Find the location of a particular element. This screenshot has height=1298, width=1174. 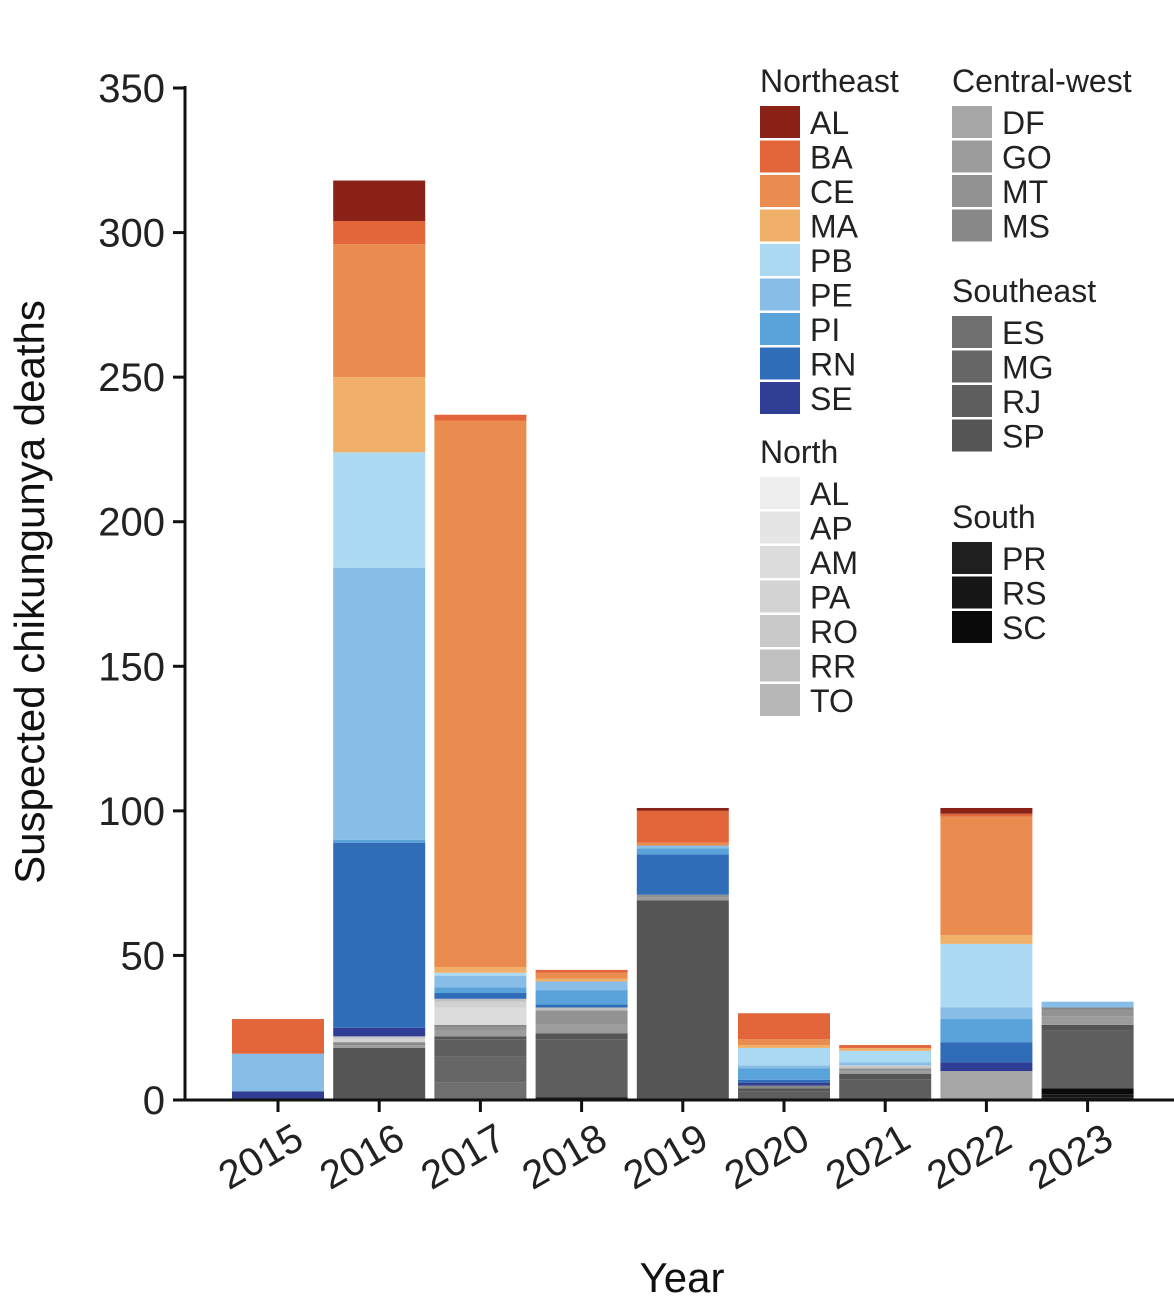

bar-stack-2020 is located at coordinates (784, 1056).